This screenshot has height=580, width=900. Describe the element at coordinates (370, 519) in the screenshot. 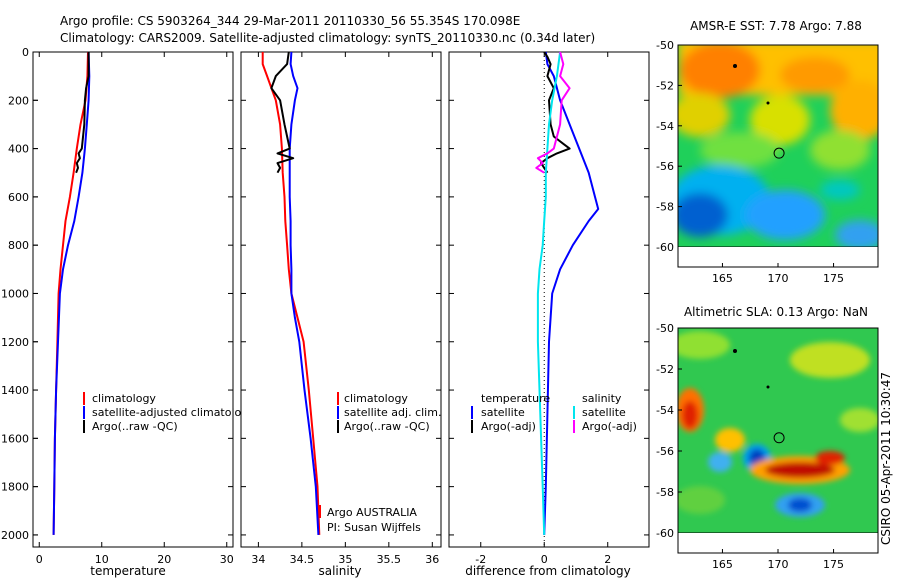

I see `salinity-annotation: Argo AUSTRALIA PI: Susan Wijffels` at that location.